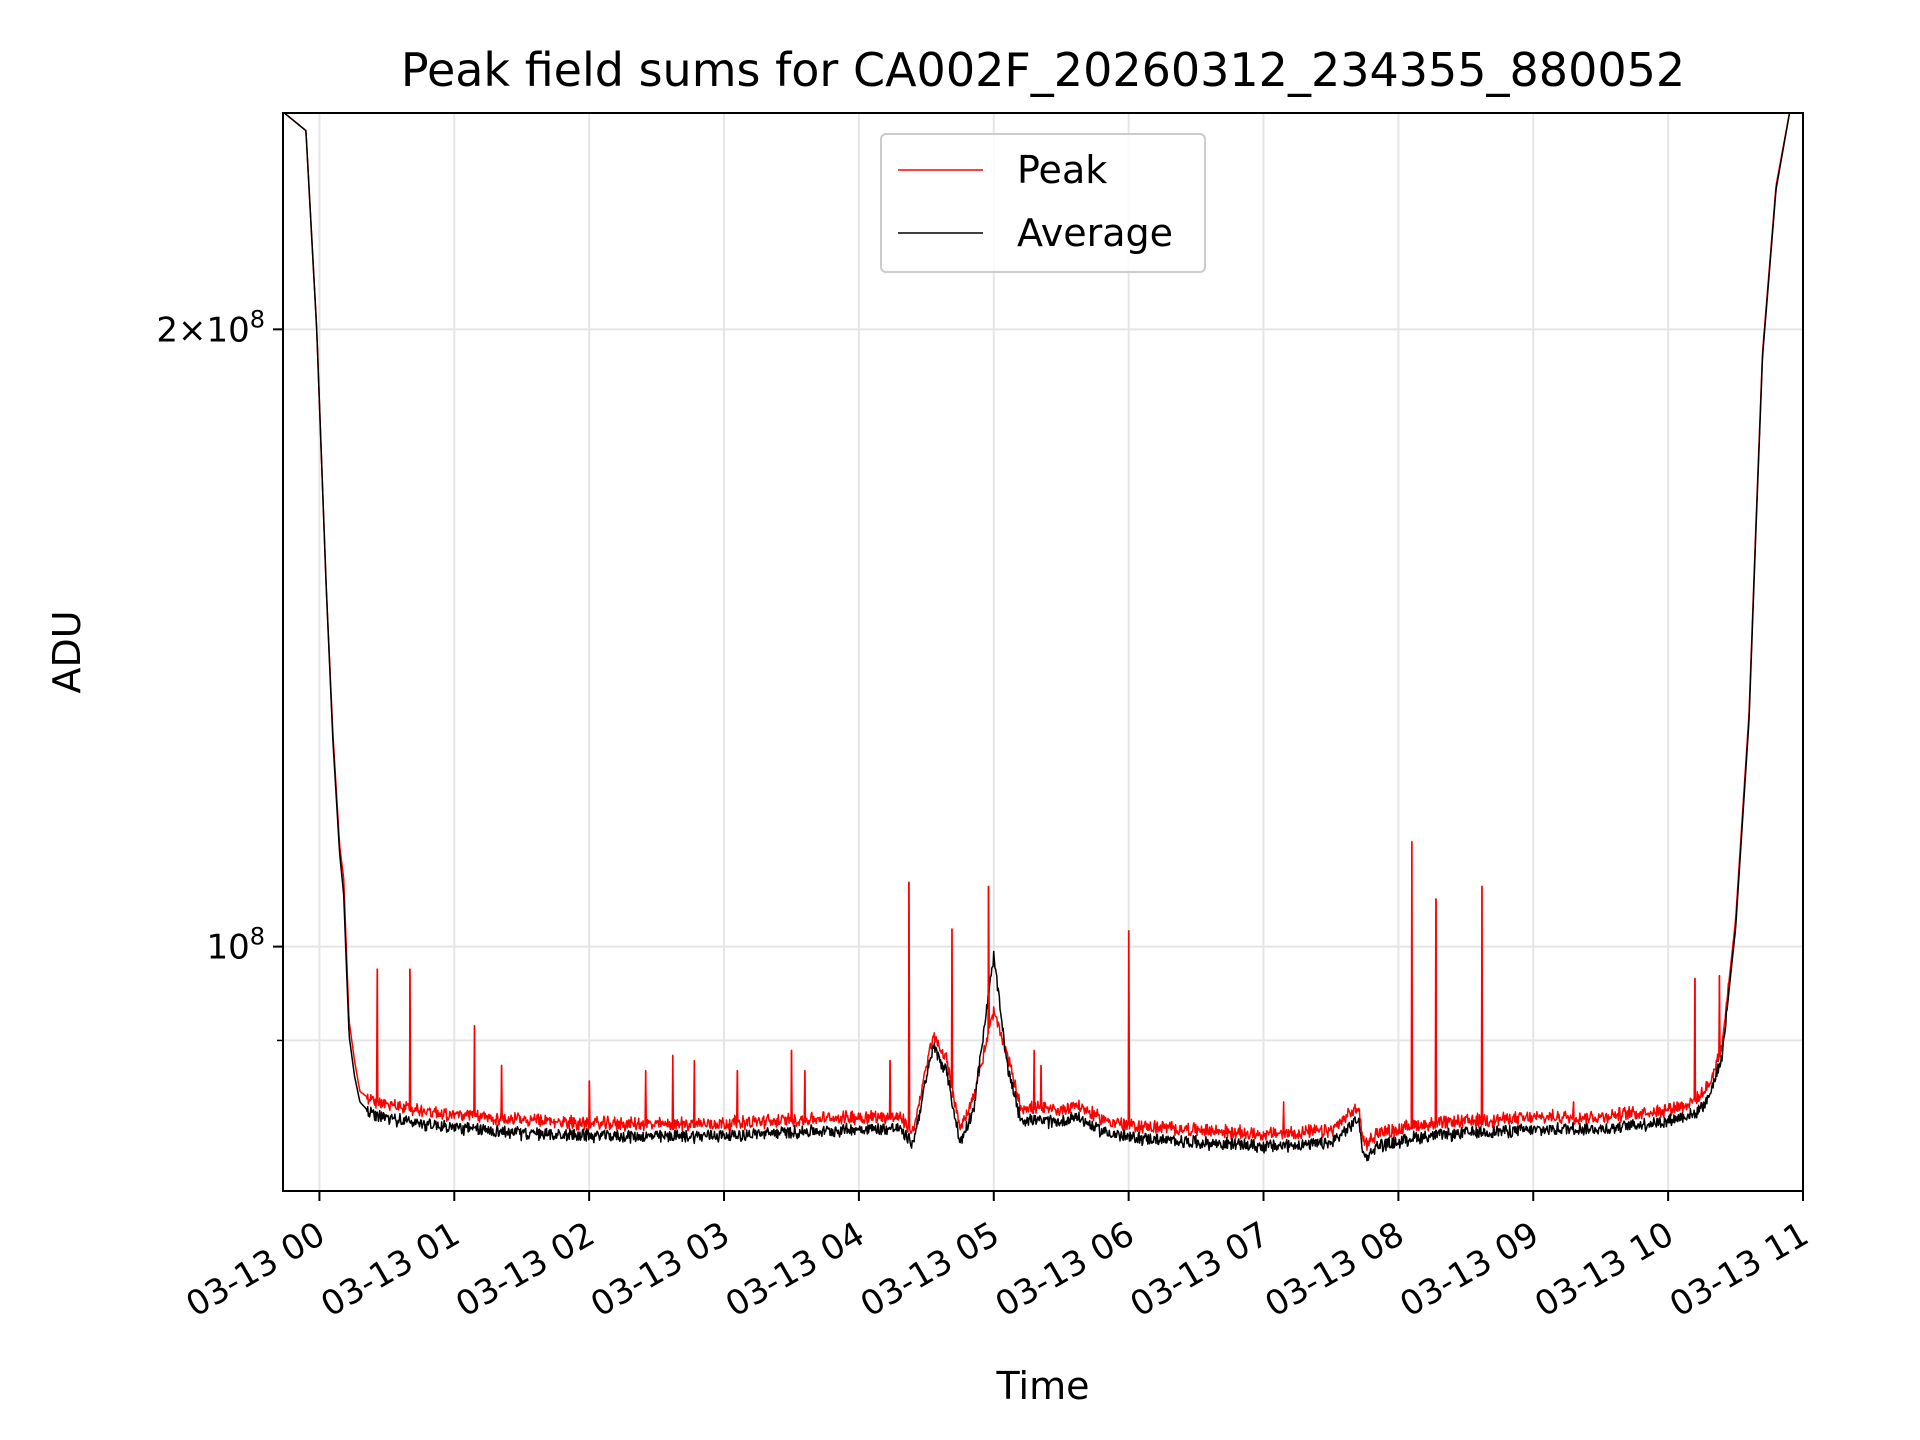 The height and width of the screenshot is (1440, 1920). Describe the element at coordinates (67, 651) in the screenshot. I see `y-axis-label: ADU` at that location.